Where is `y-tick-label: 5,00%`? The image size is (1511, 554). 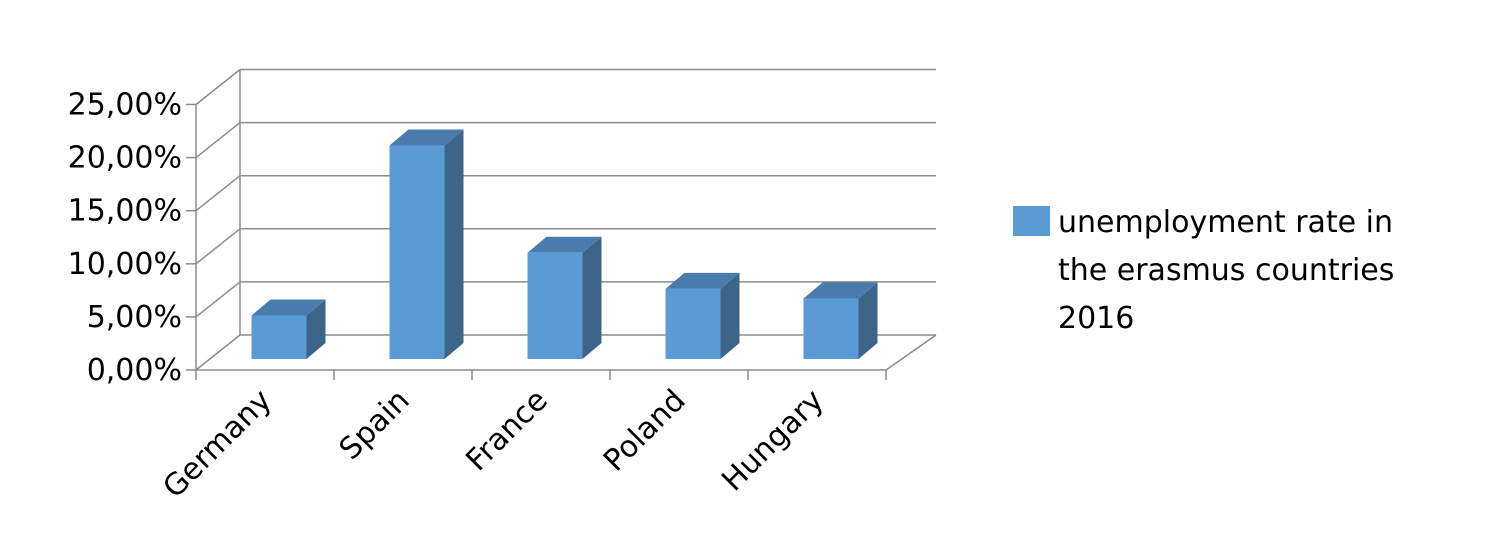
y-tick-label: 5,00% is located at coordinates (134, 317).